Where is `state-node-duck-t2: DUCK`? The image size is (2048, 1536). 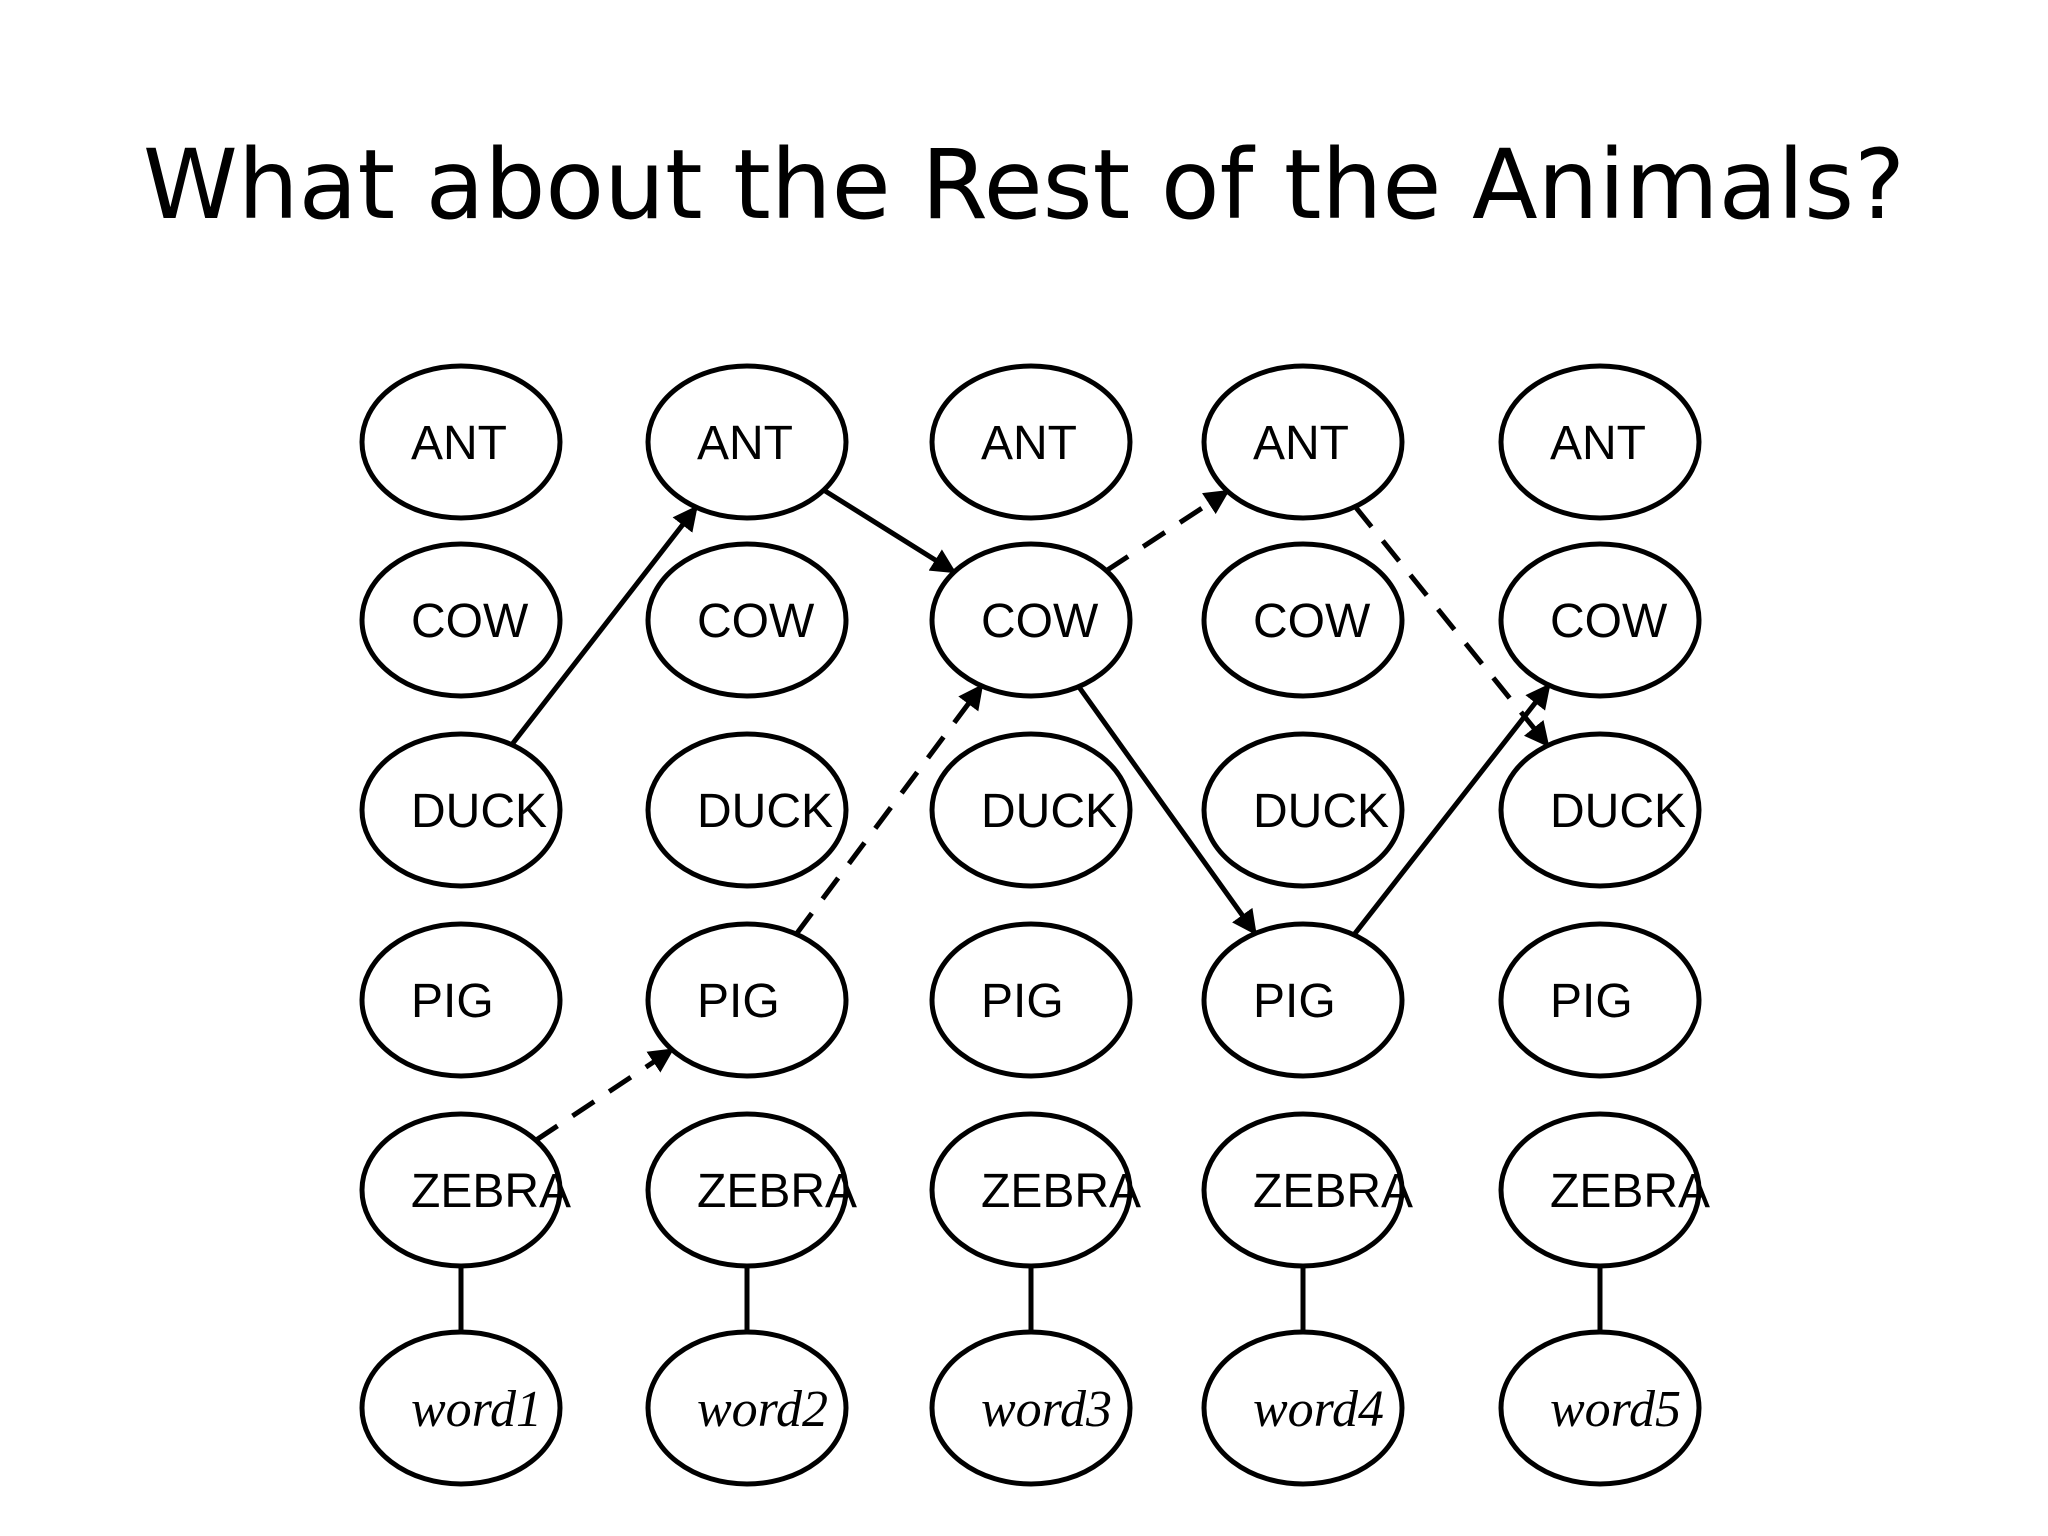
state-node-duck-t2: DUCK is located at coordinates (747, 810).